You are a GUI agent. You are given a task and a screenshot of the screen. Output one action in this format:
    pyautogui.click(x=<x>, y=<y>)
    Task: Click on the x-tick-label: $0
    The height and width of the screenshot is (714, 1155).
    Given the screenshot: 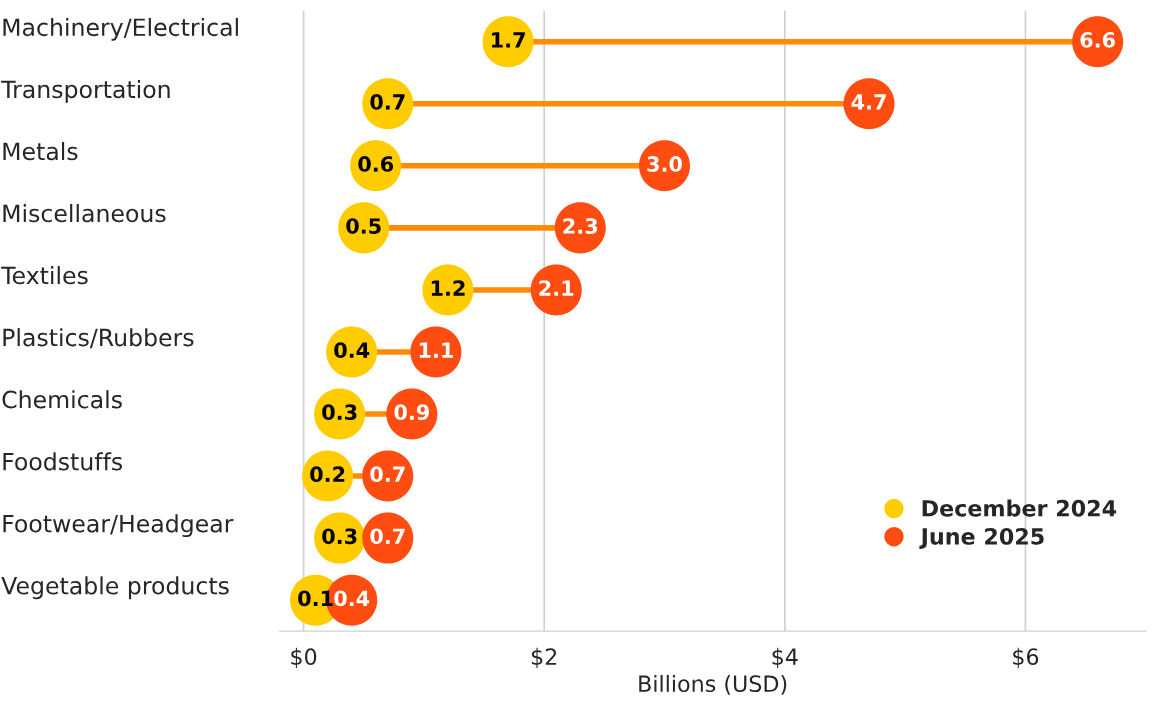 What is the action you would take?
    pyautogui.click(x=304, y=657)
    